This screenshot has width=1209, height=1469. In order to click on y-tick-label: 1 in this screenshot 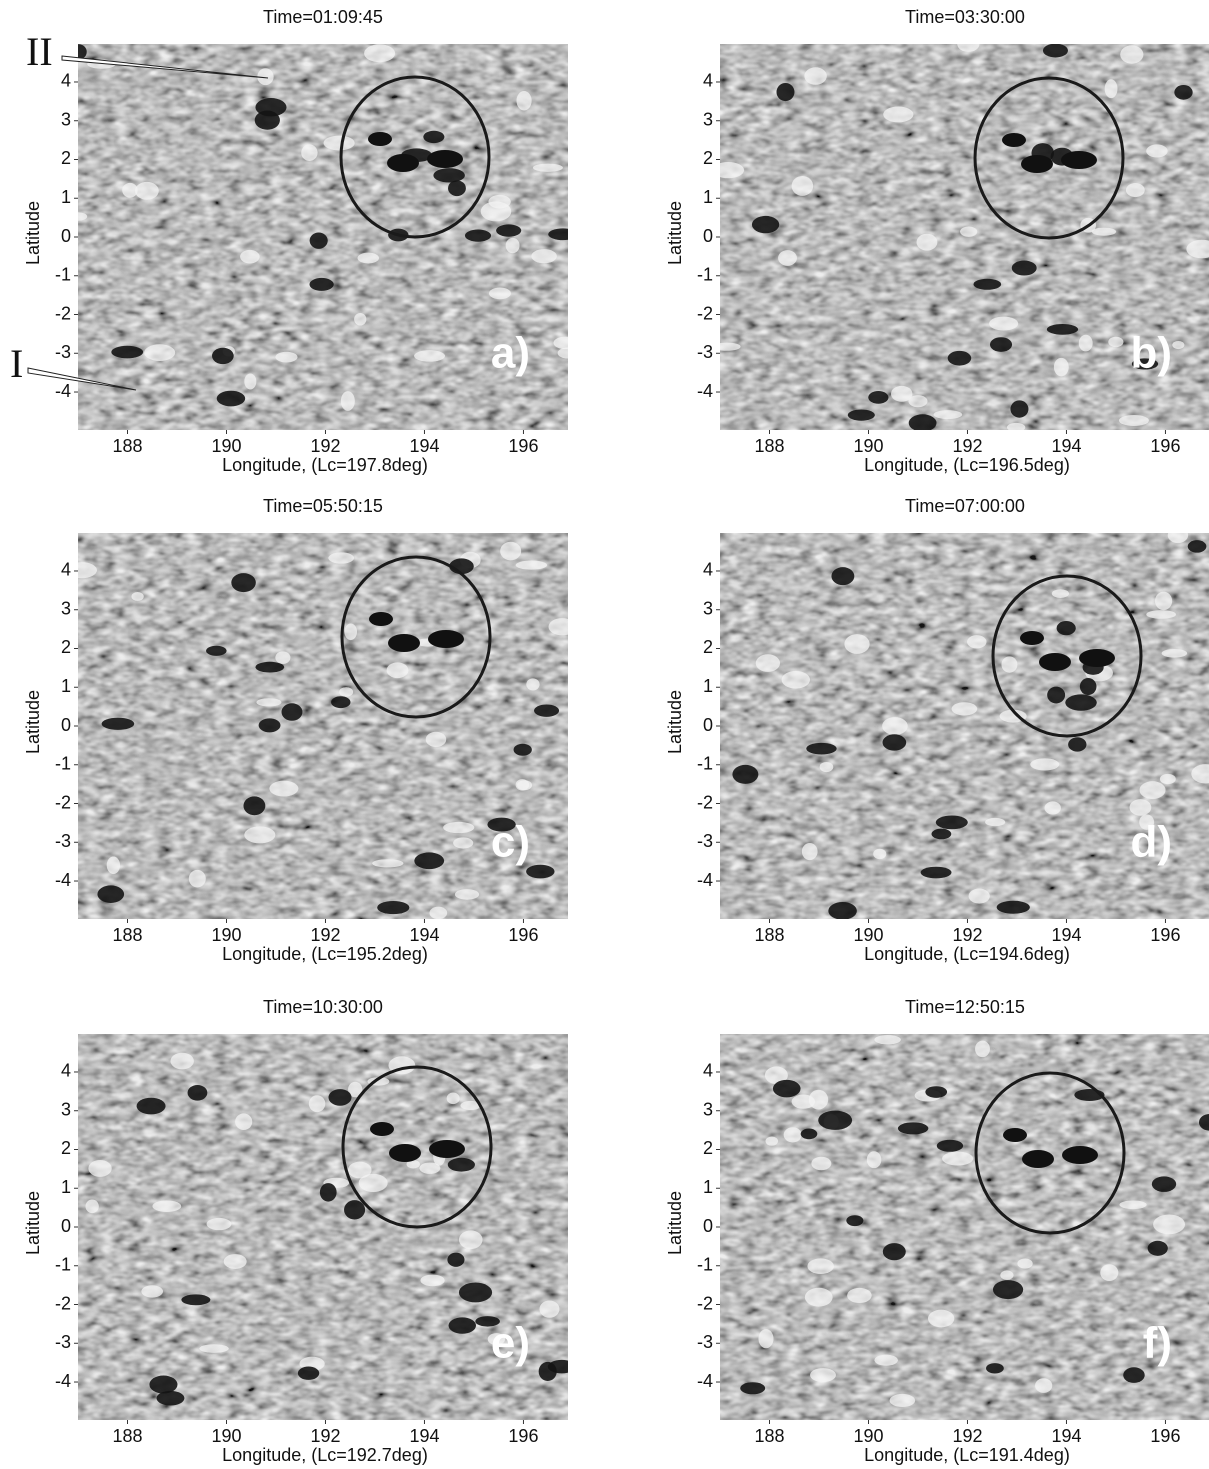, I will do `click(66, 1187)`.